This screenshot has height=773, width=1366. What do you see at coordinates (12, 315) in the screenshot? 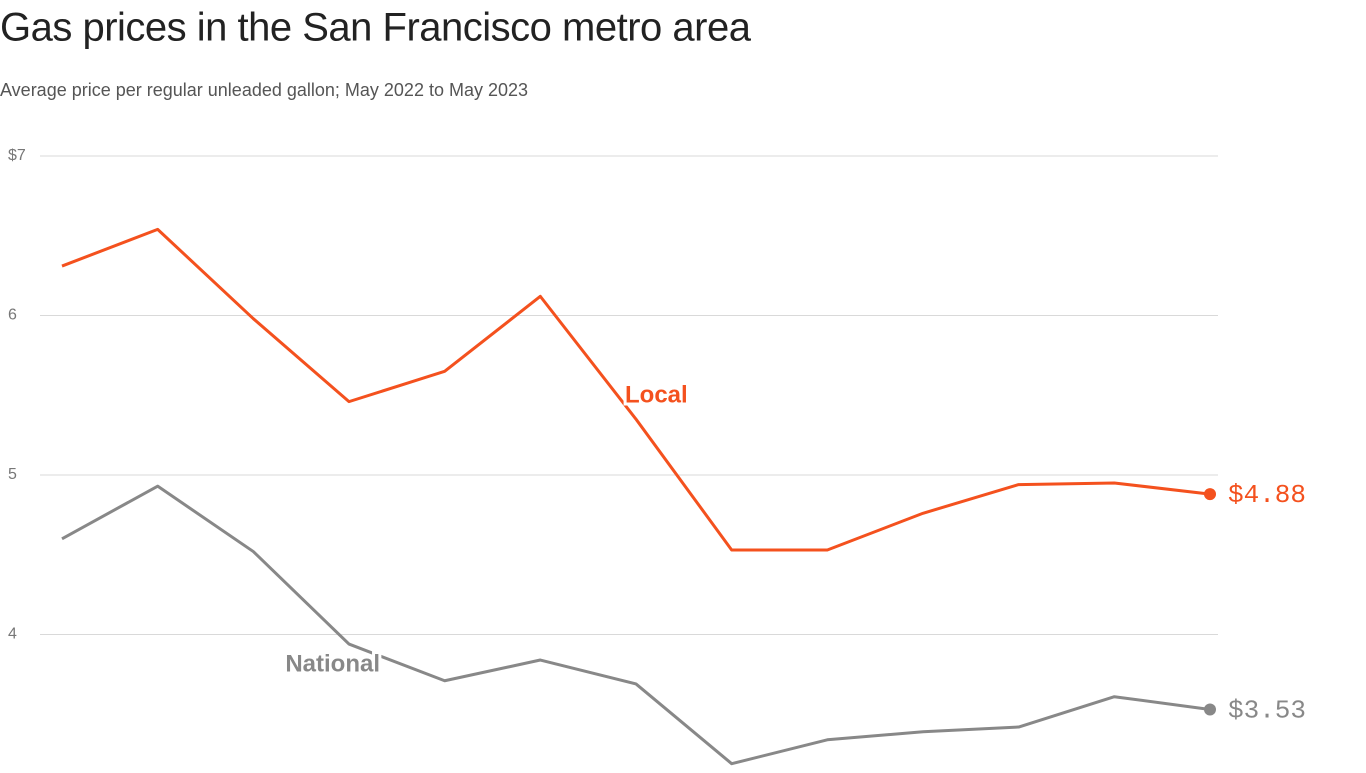
I see `y-tick-label: 6` at bounding box center [12, 315].